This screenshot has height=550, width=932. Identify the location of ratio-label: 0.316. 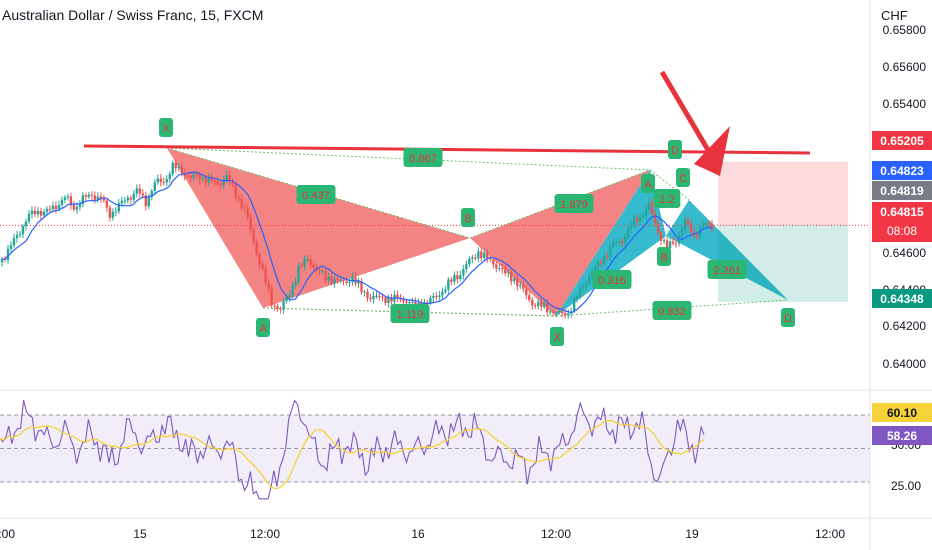
(612, 281).